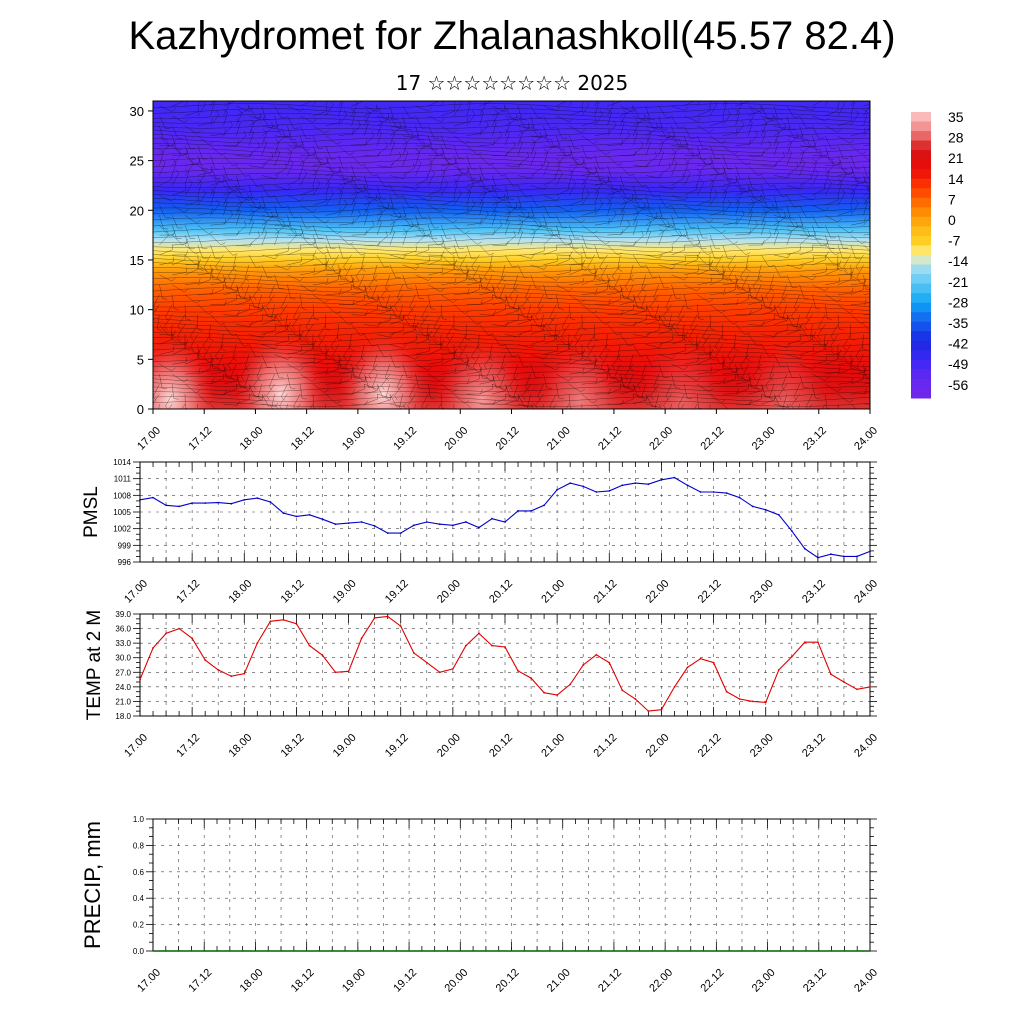  I want to click on y-tick-label: 20, so click(137, 210).